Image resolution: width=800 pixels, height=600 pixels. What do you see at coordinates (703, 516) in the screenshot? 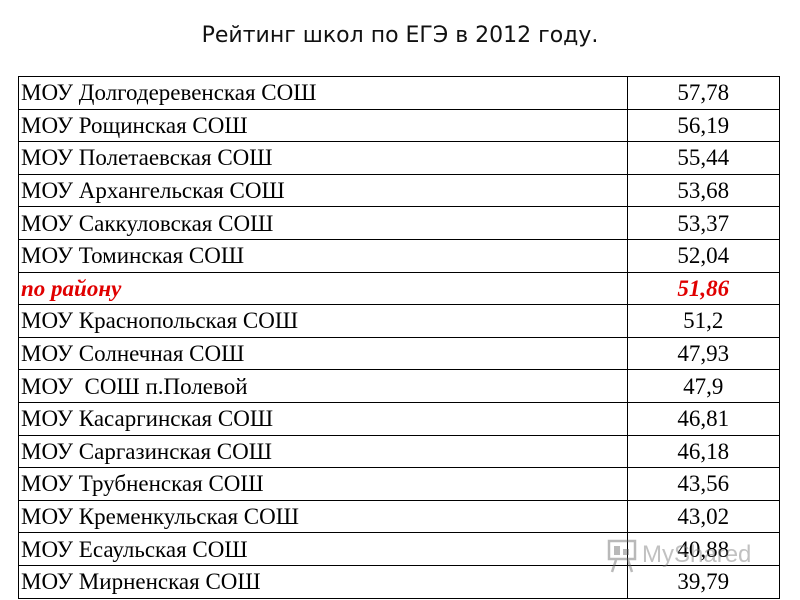
I see `score-cell: 43,02` at bounding box center [703, 516].